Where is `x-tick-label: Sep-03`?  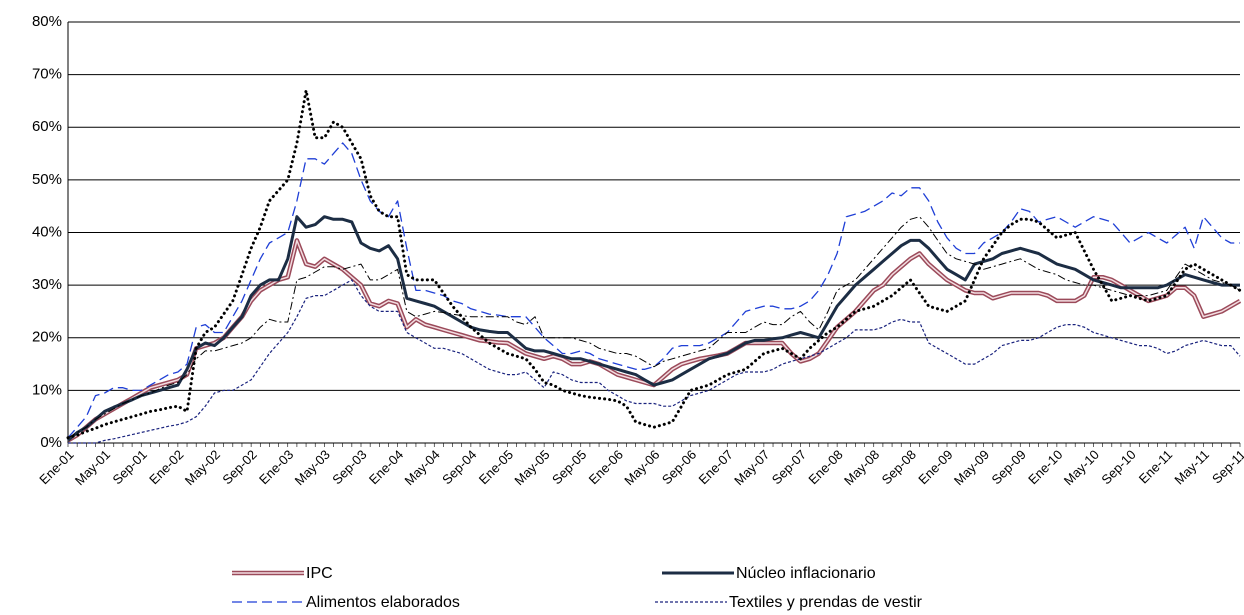
x-tick-label: Sep-03 is located at coordinates (349, 467).